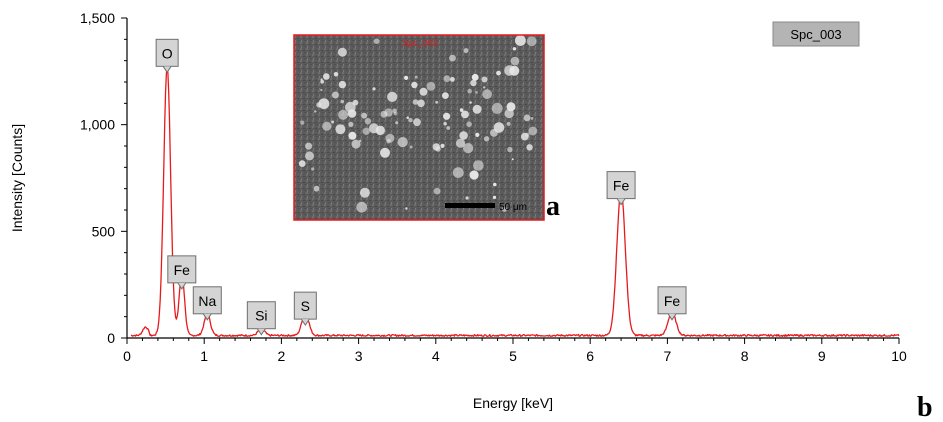 Image resolution: width=943 pixels, height=422 pixels. I want to click on y-tick-label: 0, so click(111, 338).